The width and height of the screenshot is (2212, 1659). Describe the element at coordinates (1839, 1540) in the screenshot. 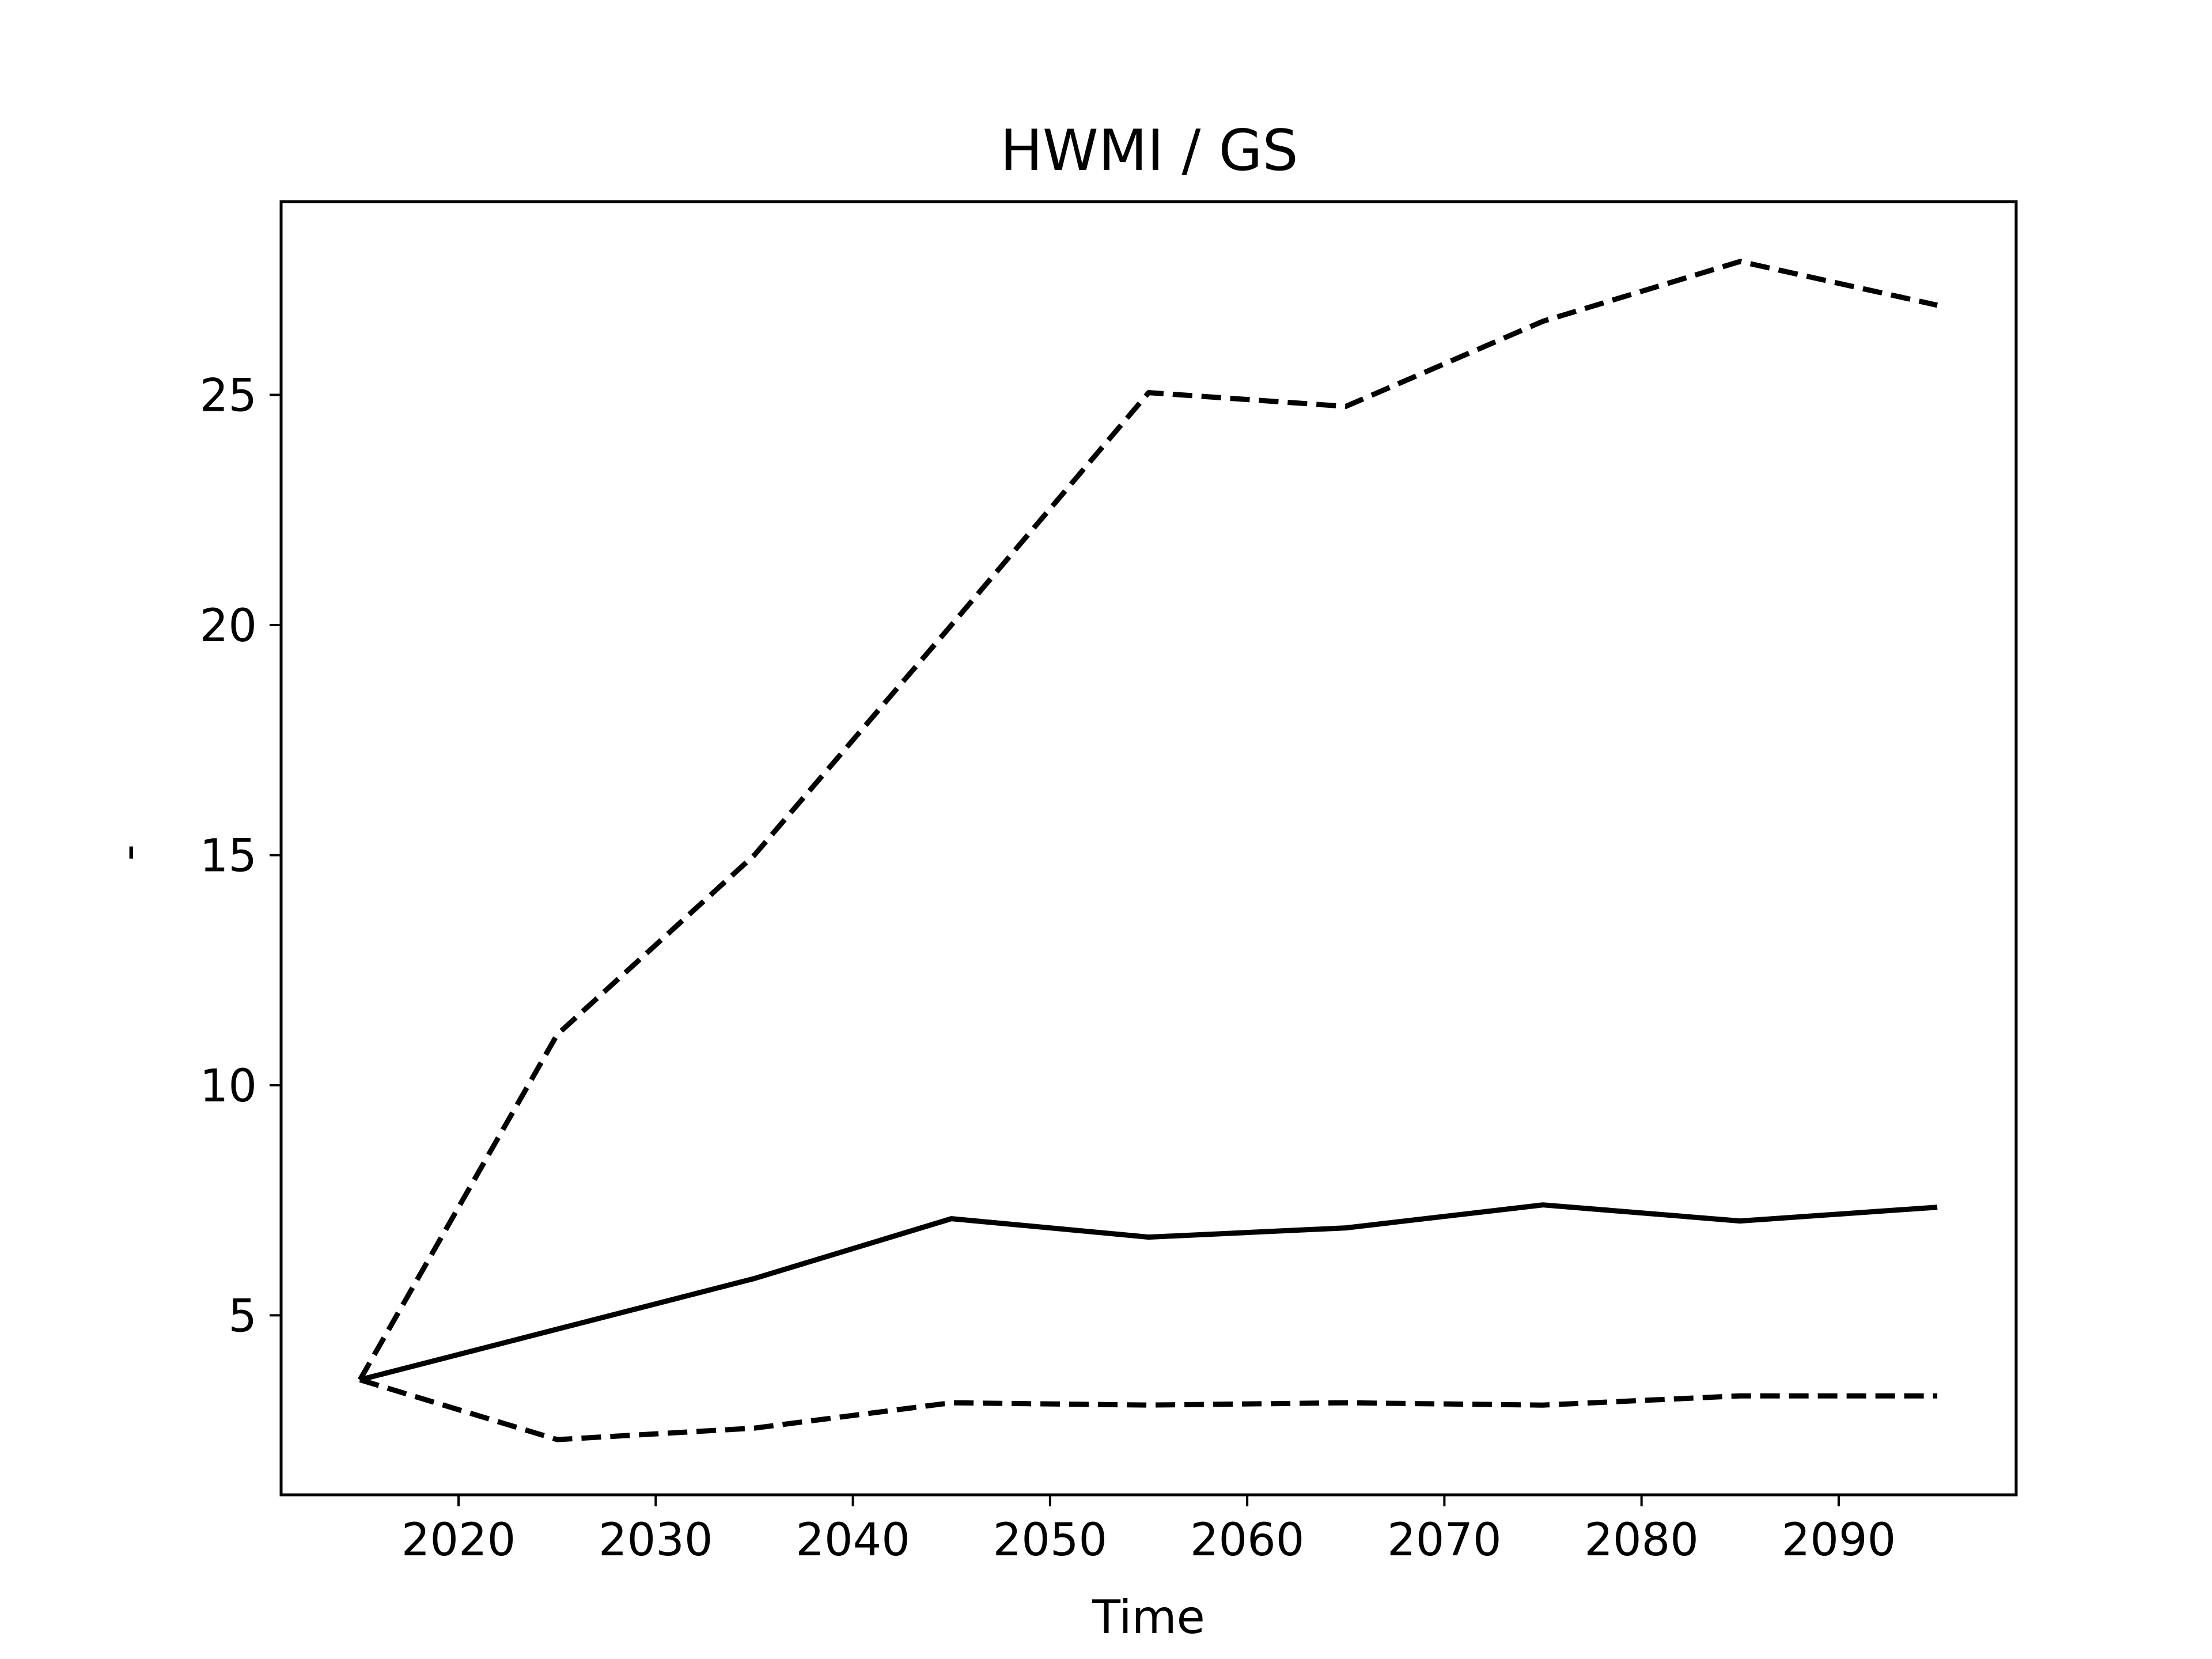

I see `x-tick-label: 2090` at that location.